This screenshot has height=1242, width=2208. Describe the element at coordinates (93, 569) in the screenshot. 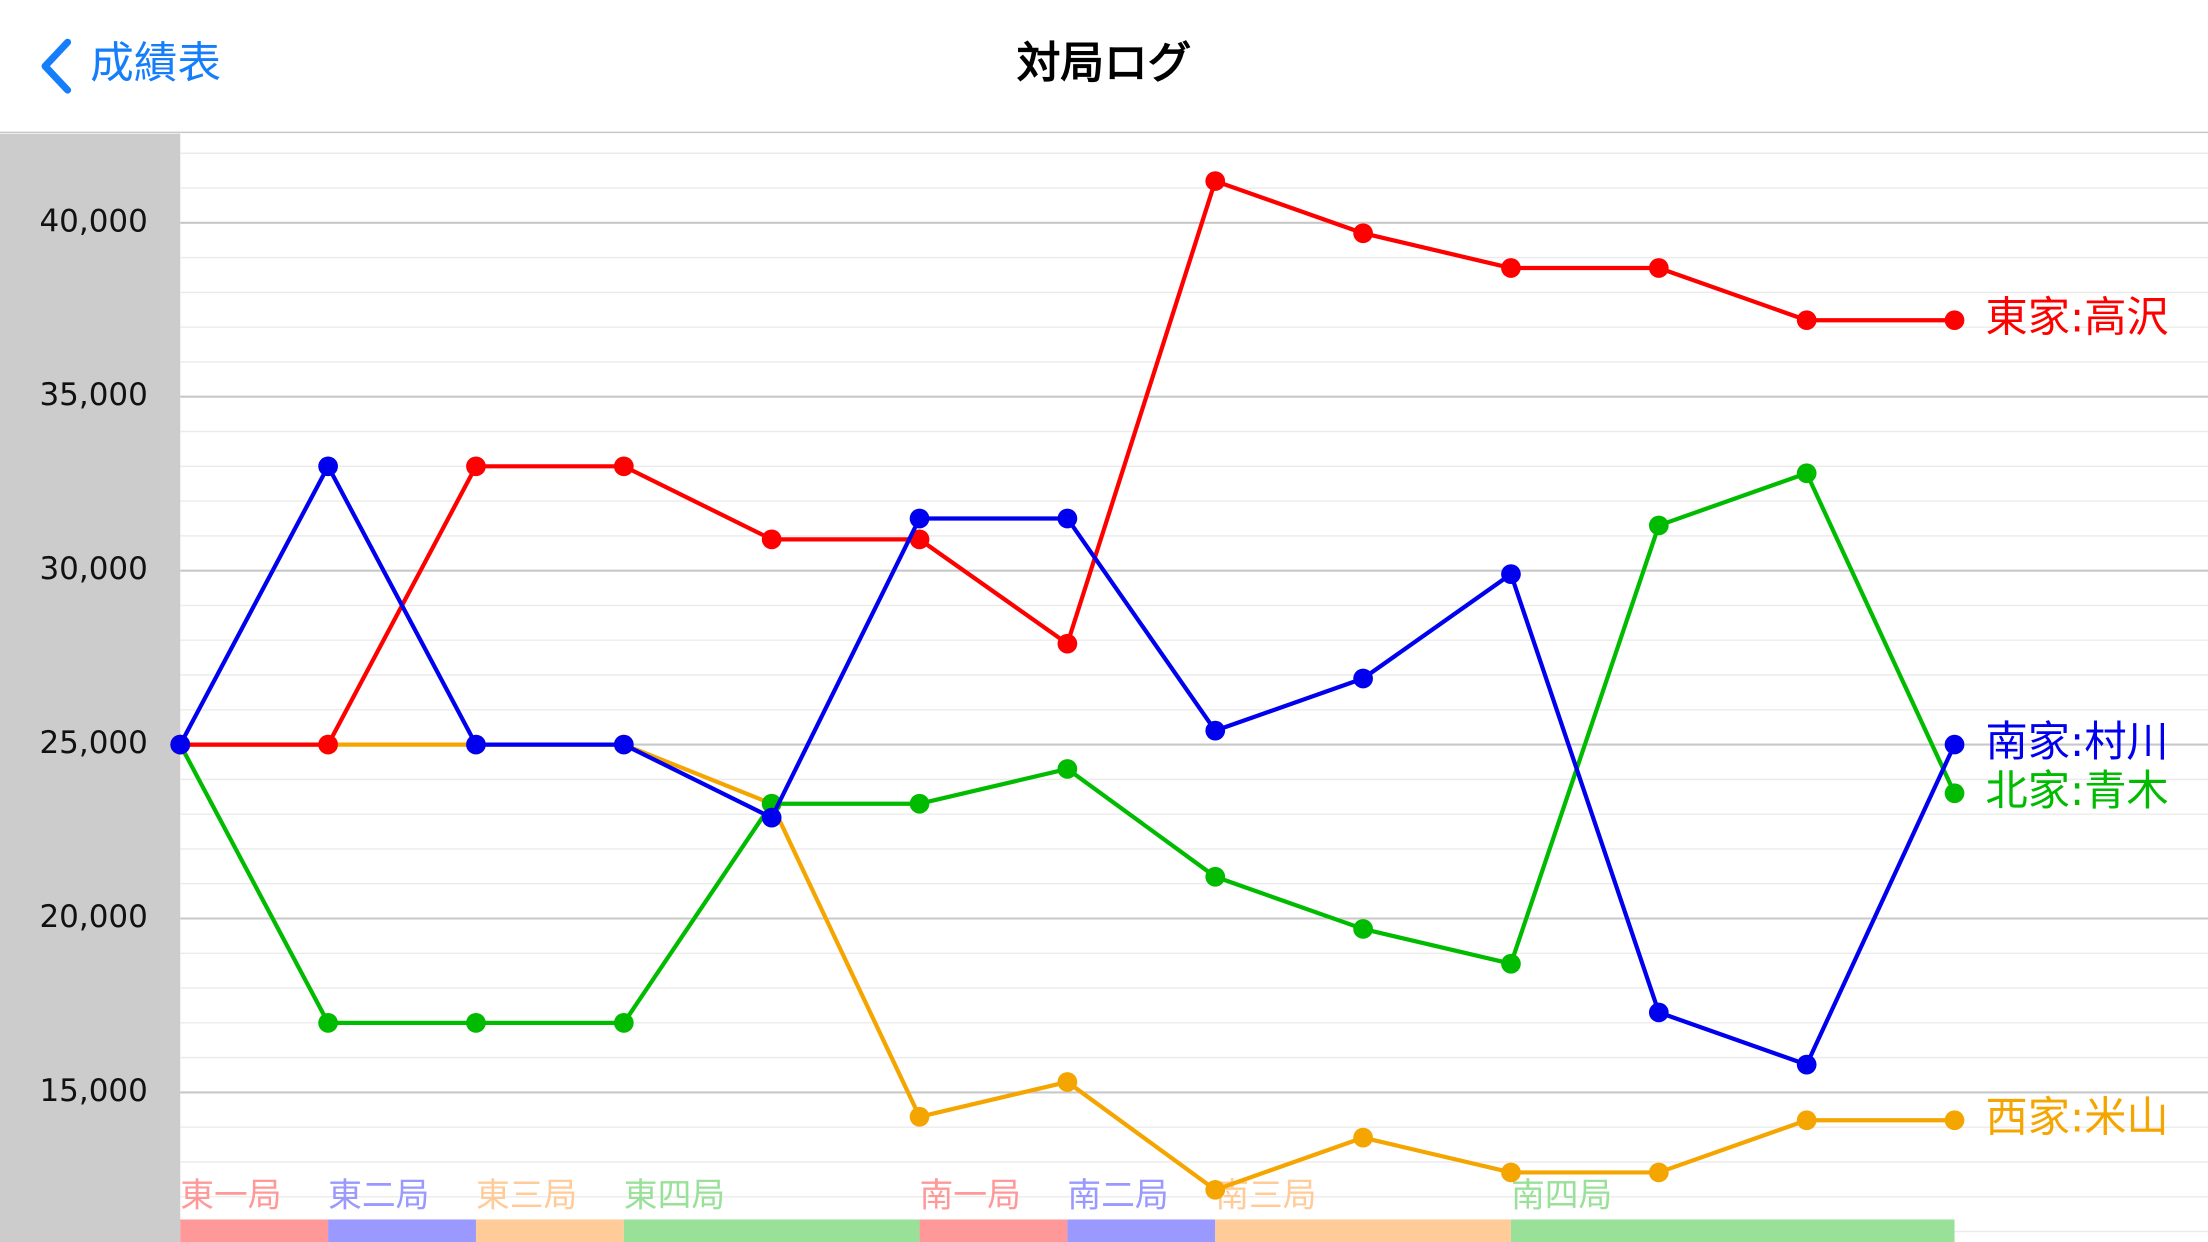

I see `y-tick-label: 30,000` at that location.